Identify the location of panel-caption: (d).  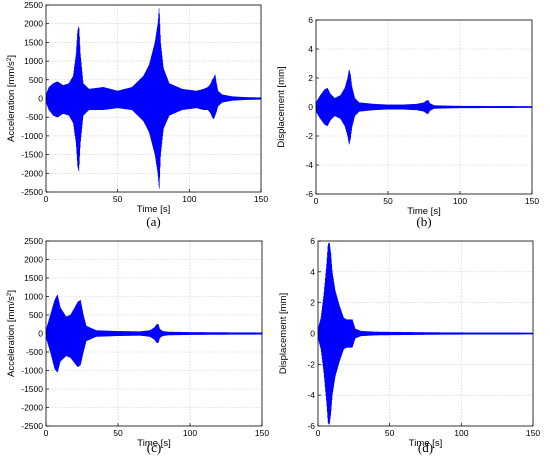
(425, 447).